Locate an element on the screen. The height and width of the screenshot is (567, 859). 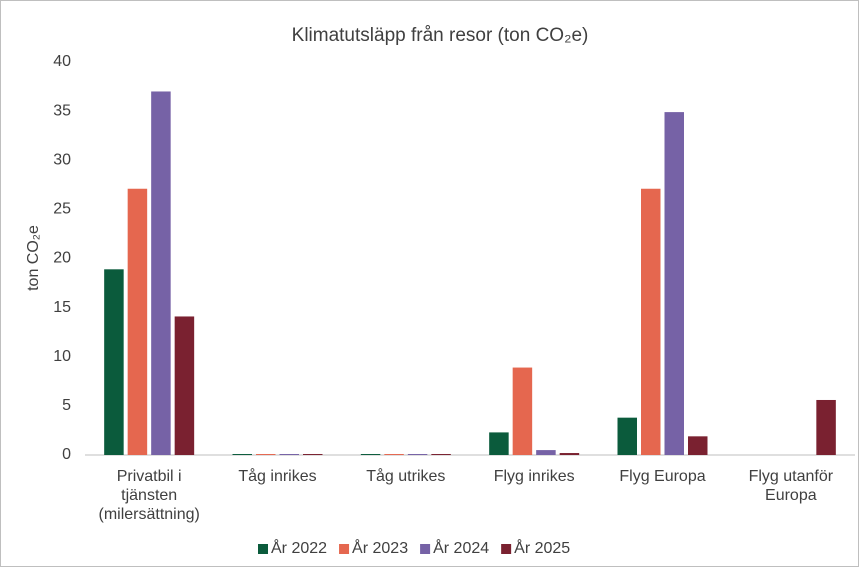
legend-label: År 2022 is located at coordinates (299, 547).